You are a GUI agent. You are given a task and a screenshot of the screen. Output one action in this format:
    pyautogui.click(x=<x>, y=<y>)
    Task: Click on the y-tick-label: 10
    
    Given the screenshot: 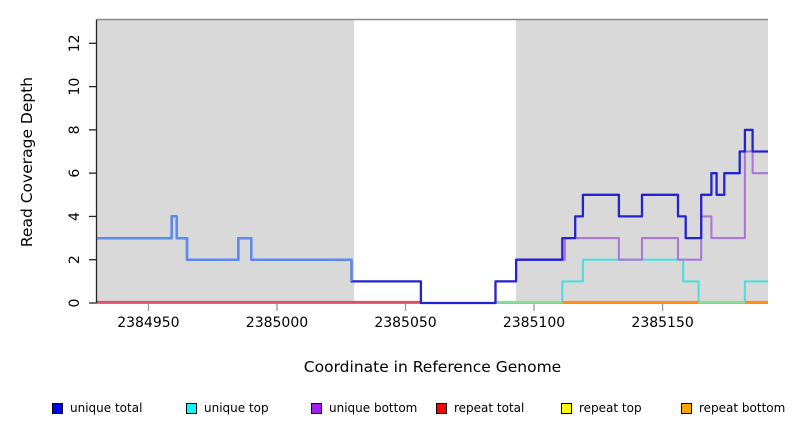 What is the action you would take?
    pyautogui.click(x=75, y=87)
    